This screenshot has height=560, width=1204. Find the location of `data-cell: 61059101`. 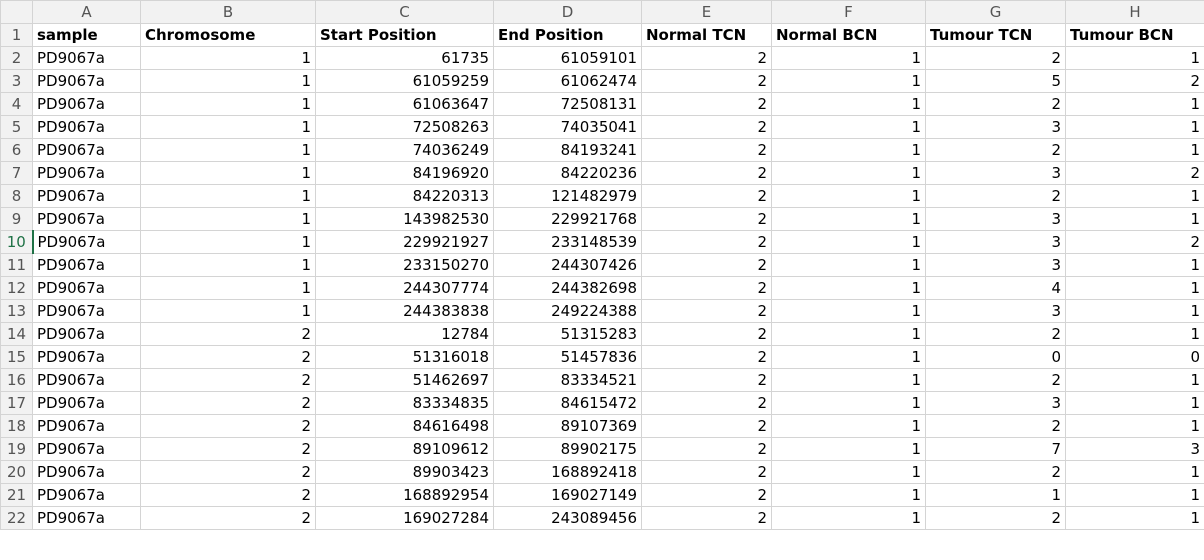

data-cell: 61059101 is located at coordinates (567, 58).